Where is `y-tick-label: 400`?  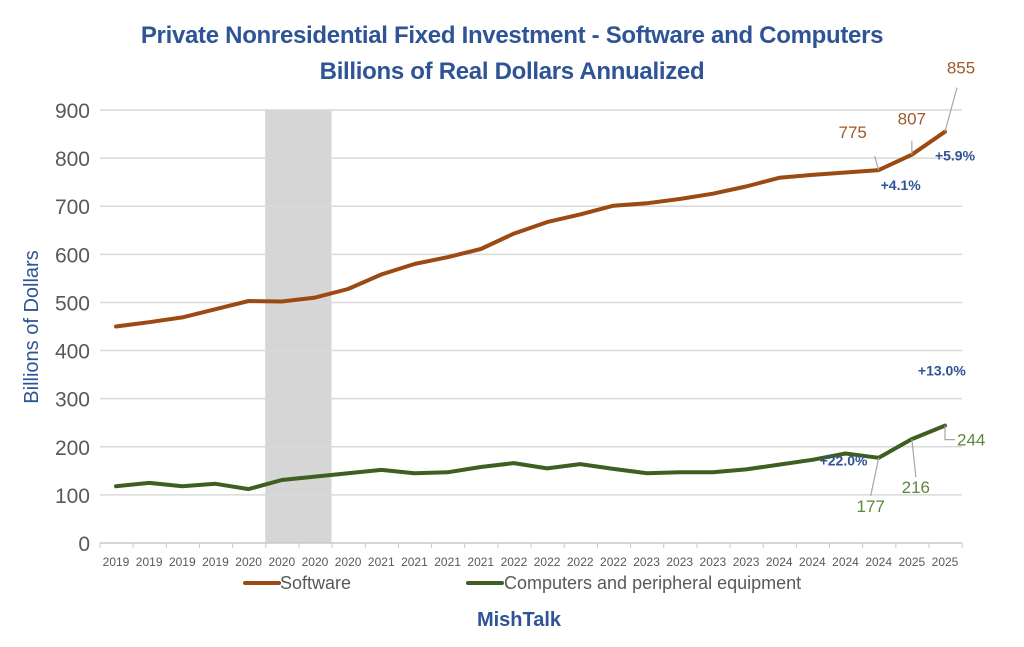
y-tick-label: 400 is located at coordinates (72, 352).